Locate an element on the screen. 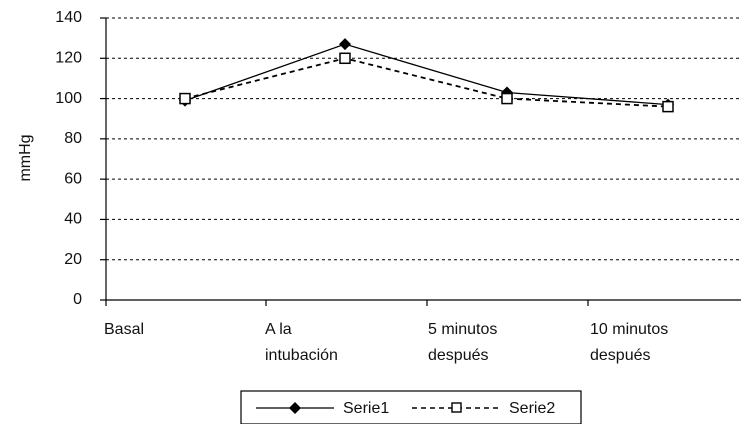 This screenshot has height=424, width=741. legend: Serie1 Serie2 is located at coordinates (411, 407).